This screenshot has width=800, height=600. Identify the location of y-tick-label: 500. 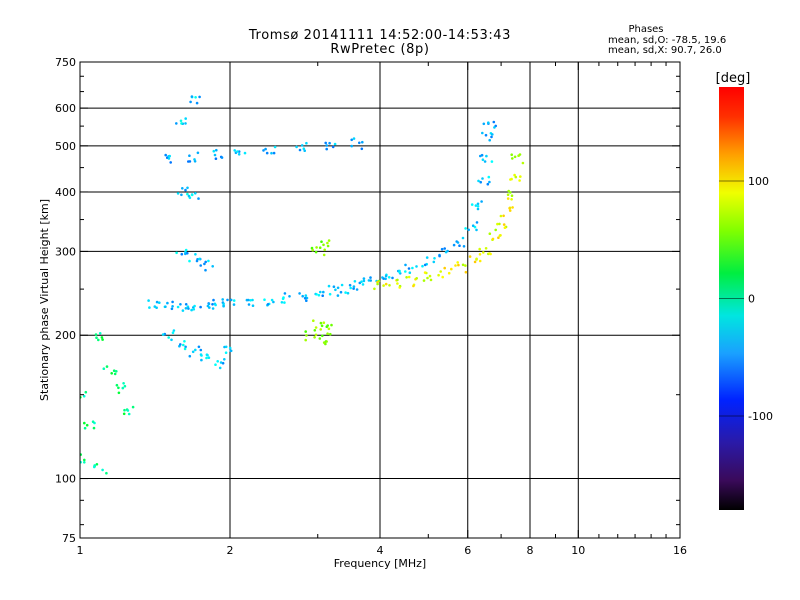
(65, 146).